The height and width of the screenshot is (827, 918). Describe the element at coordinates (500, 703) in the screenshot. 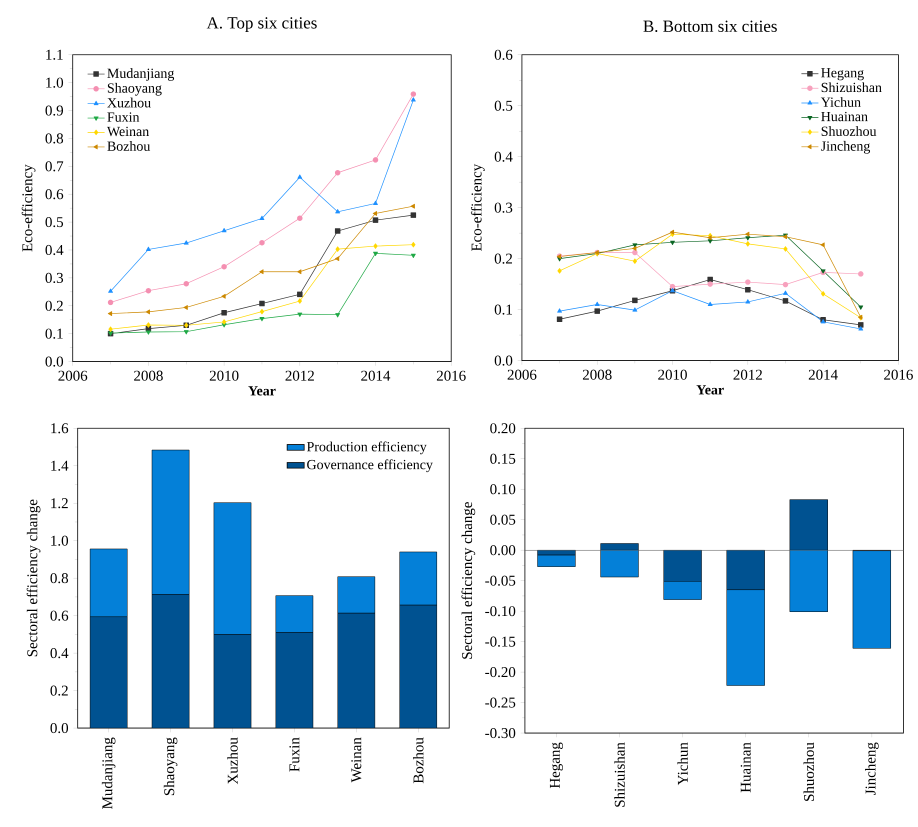

I see `y-tick-label: -0.25` at that location.